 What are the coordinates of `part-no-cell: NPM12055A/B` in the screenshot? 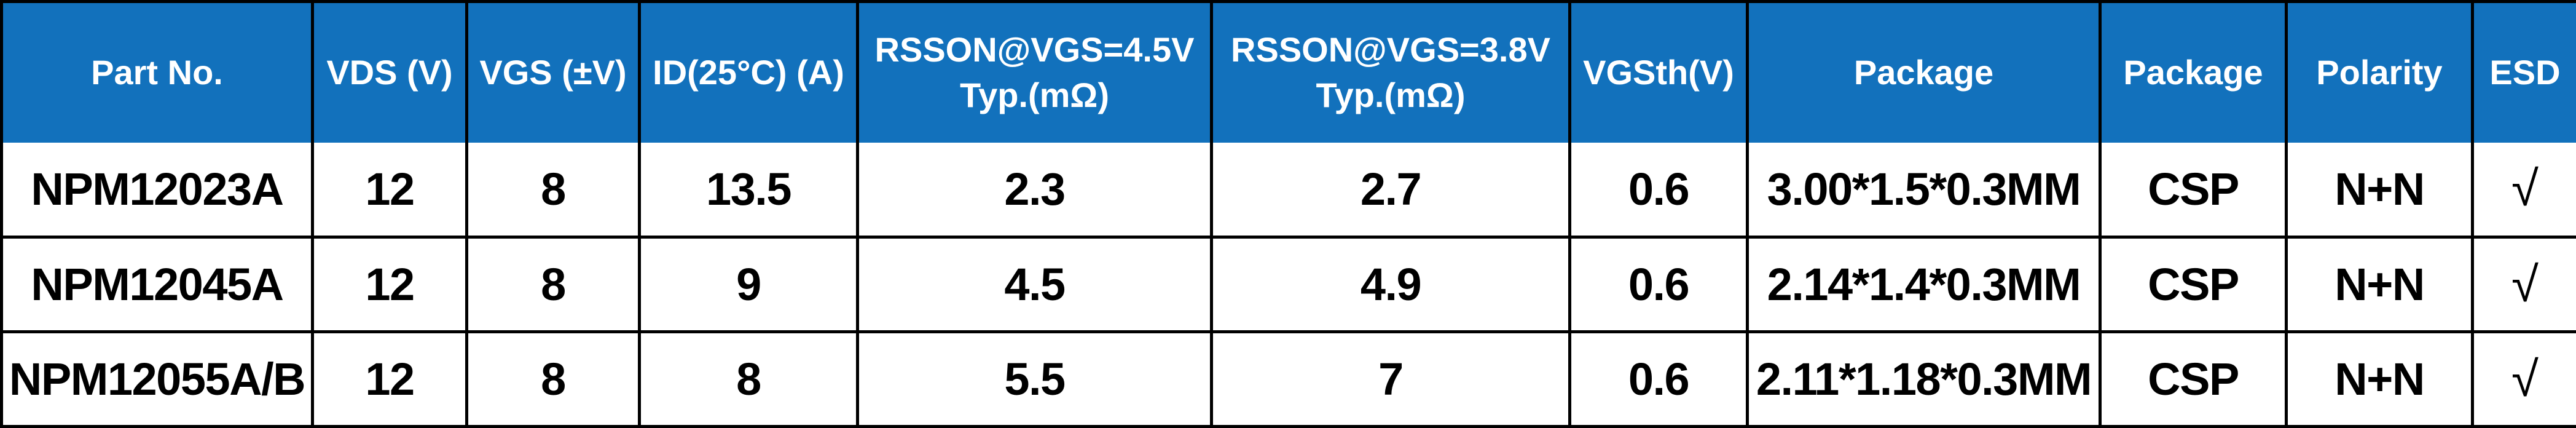 It's located at (157, 379).